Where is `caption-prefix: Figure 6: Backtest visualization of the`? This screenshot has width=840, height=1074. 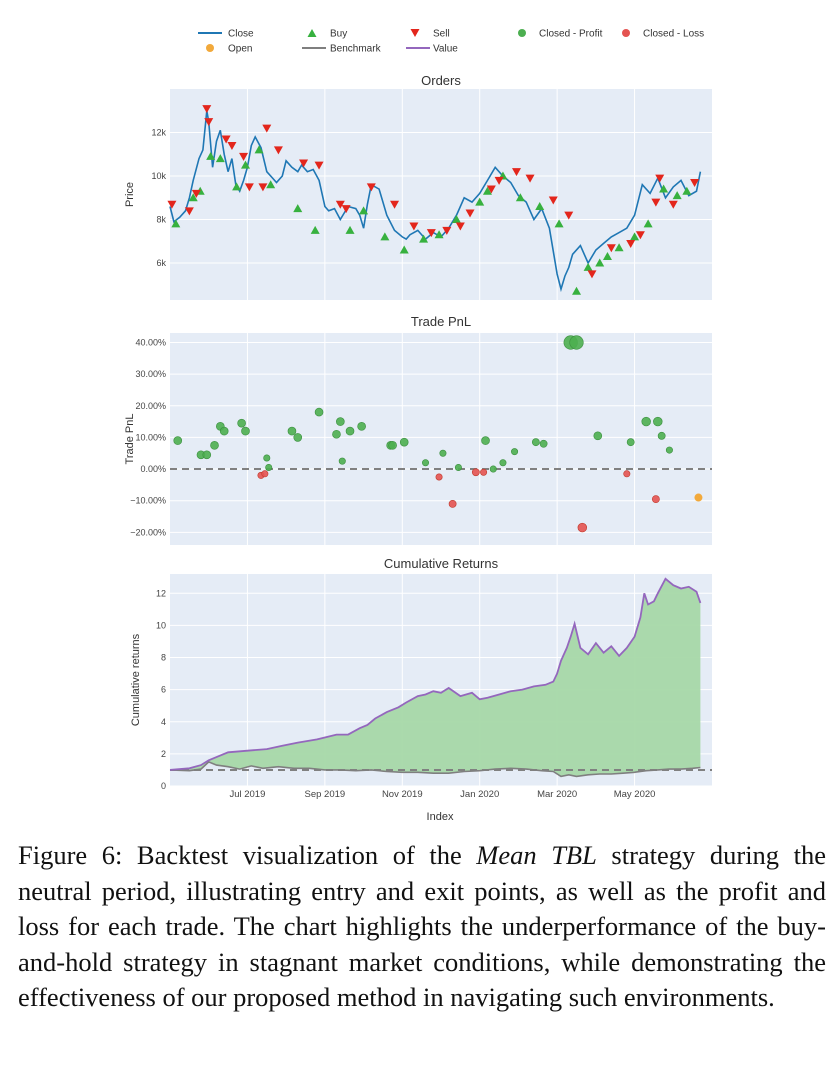 caption-prefix: Figure 6: Backtest visualization of the is located at coordinates (247, 855).